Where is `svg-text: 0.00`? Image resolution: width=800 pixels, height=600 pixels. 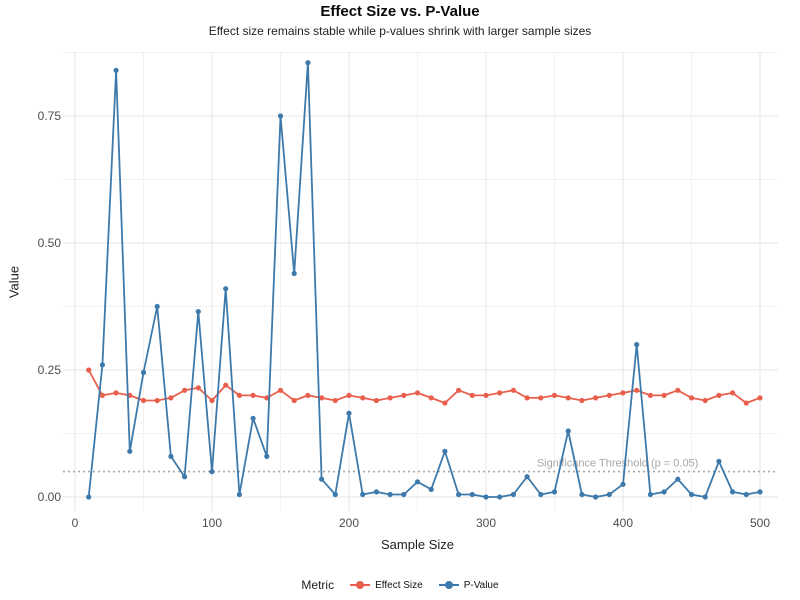 svg-text: 0.00 is located at coordinates (50, 497).